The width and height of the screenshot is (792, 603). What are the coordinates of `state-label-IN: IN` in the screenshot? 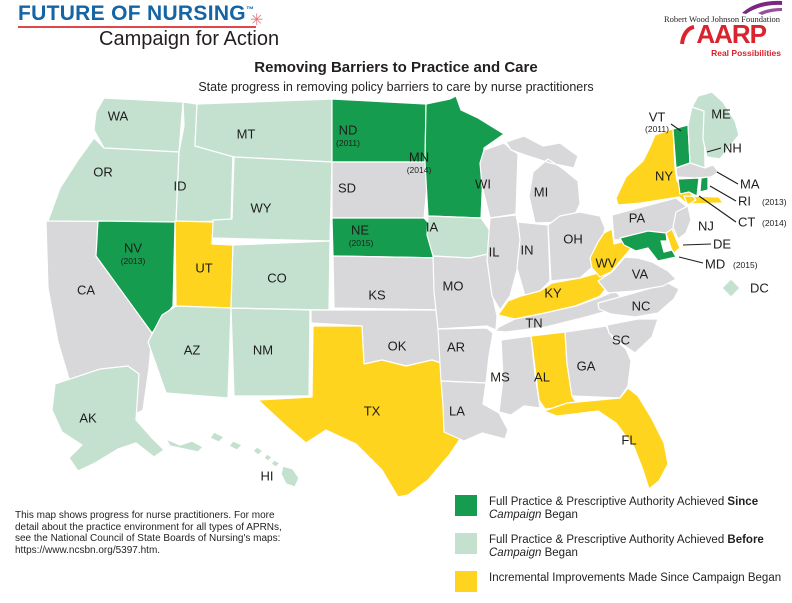 It's located at (527, 250).